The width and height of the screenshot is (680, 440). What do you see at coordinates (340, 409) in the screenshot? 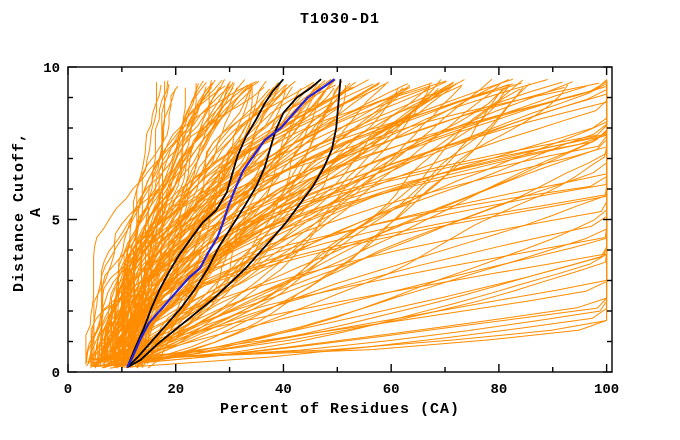
I see `x-axis-label: Percent of Residues (CA)` at bounding box center [340, 409].